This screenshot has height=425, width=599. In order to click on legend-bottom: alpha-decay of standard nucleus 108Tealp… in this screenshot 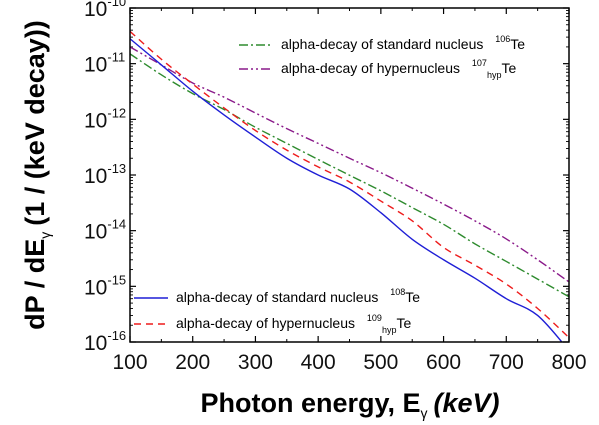, I will do `click(277, 311)`.